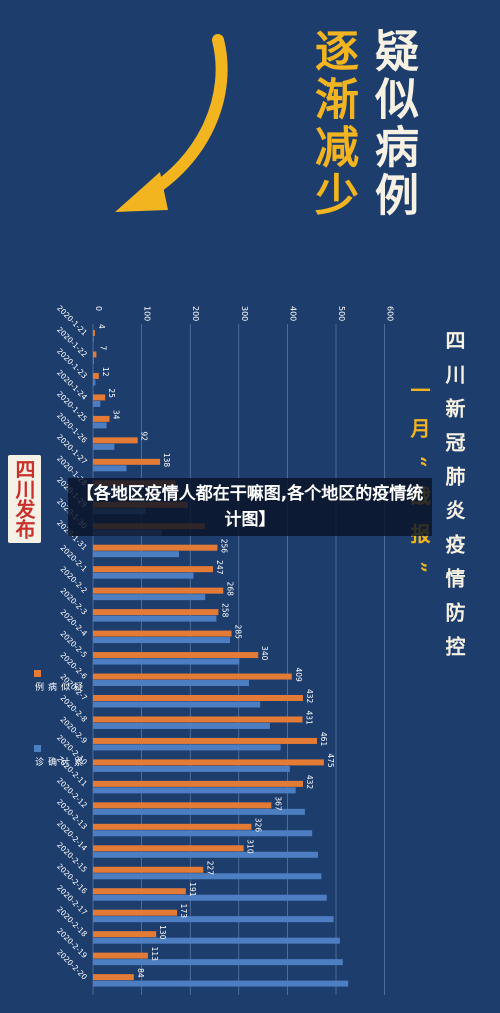 This screenshot has height=1013, width=500. I want to click on legend-label-suspected: 疑似病例, so click(57, 686).